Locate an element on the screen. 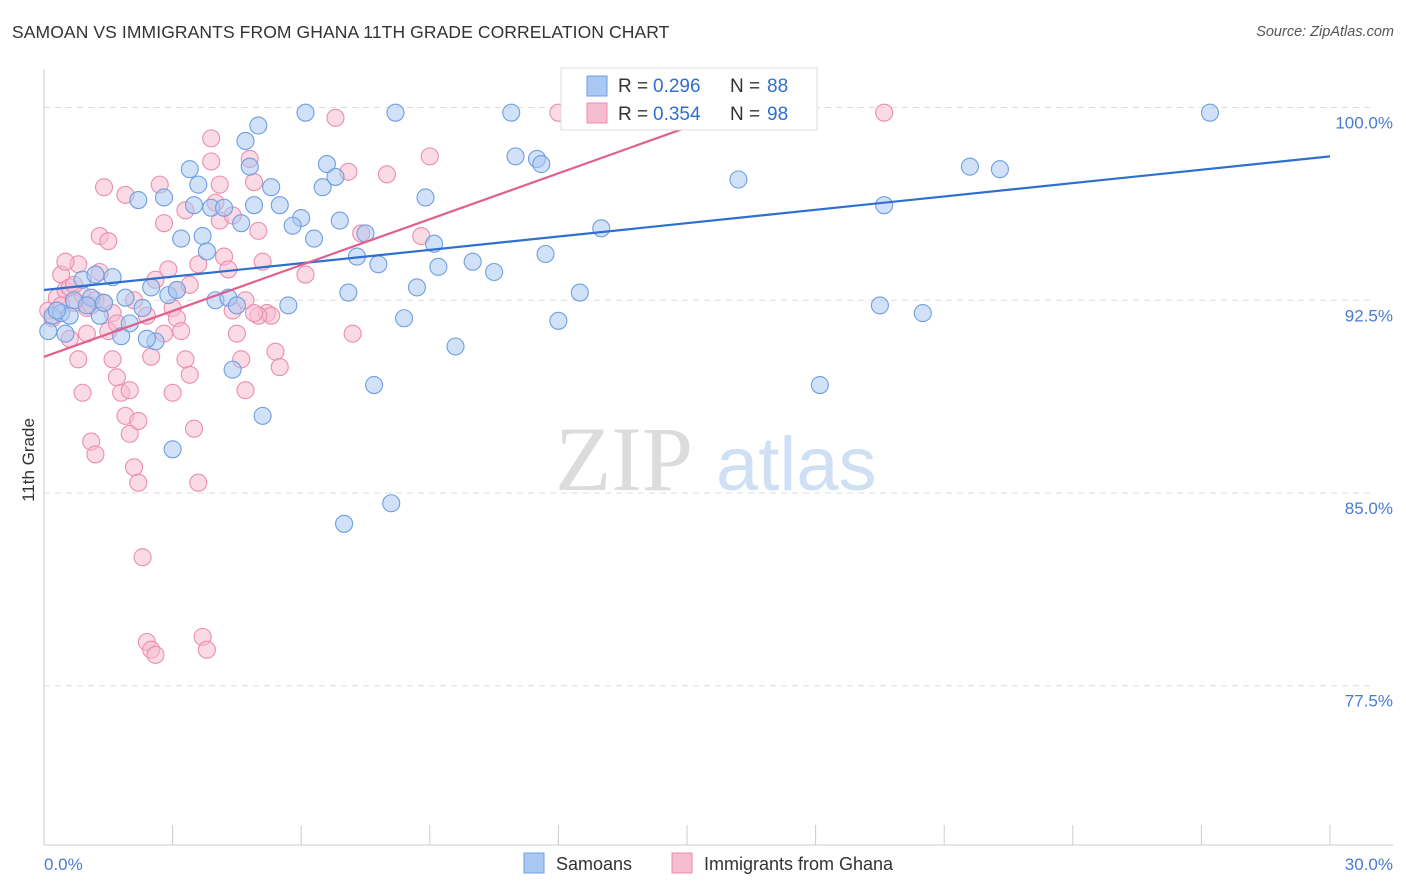 The height and width of the screenshot is (892, 1406). x-tick-label: 0.0% is located at coordinates (63, 864).